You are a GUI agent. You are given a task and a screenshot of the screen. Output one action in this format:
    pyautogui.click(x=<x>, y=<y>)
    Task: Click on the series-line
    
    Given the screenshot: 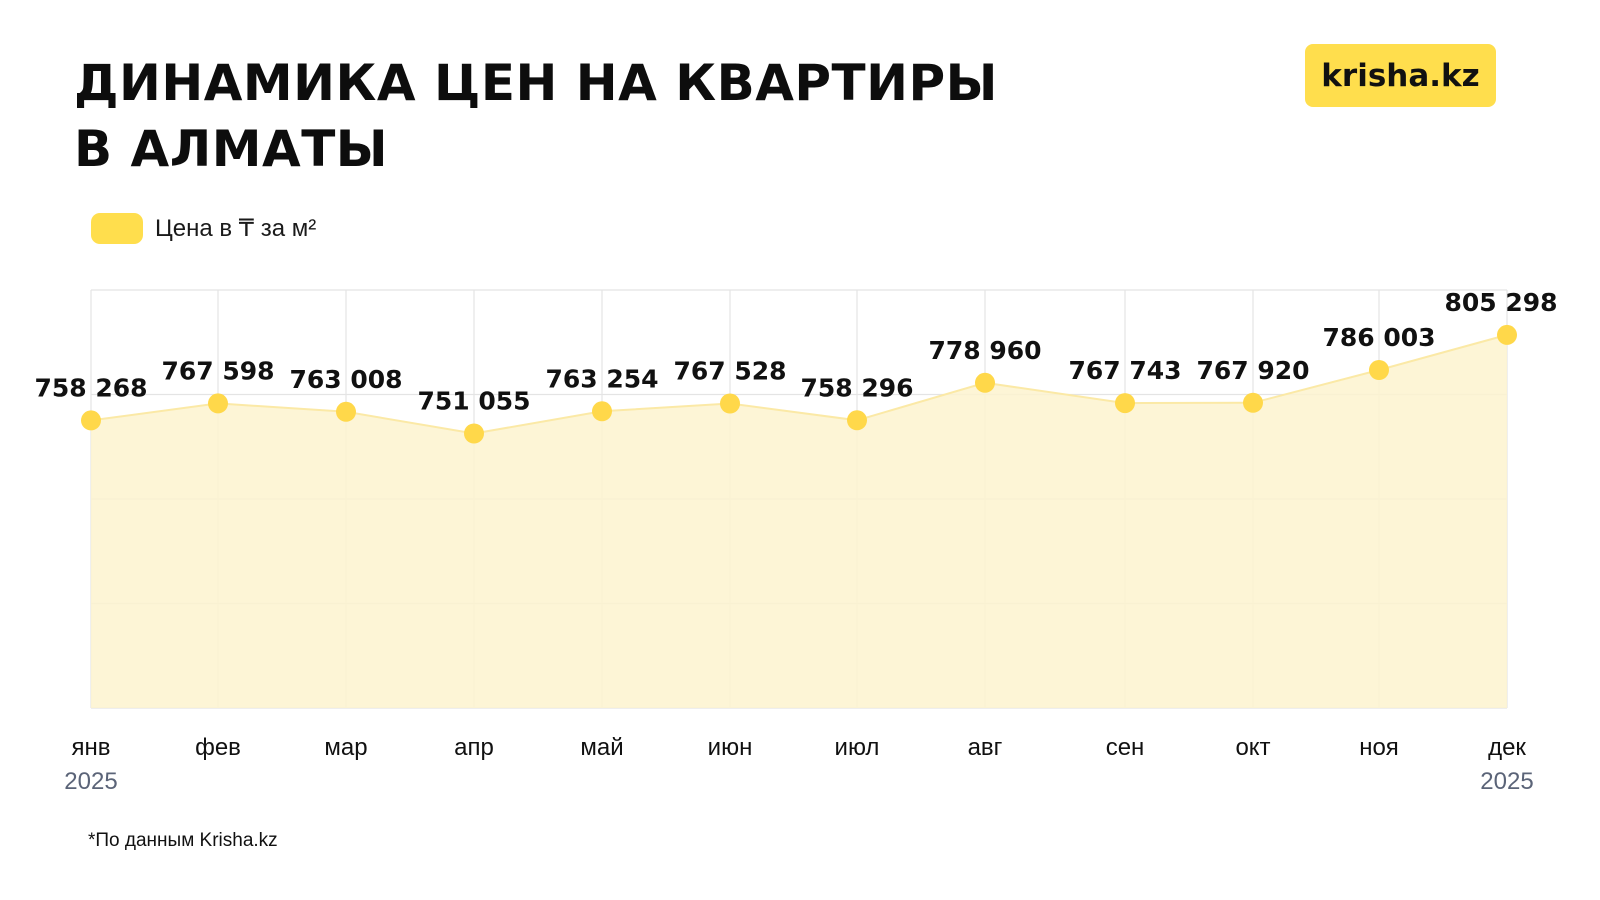 What is the action you would take?
    pyautogui.click(x=799, y=384)
    